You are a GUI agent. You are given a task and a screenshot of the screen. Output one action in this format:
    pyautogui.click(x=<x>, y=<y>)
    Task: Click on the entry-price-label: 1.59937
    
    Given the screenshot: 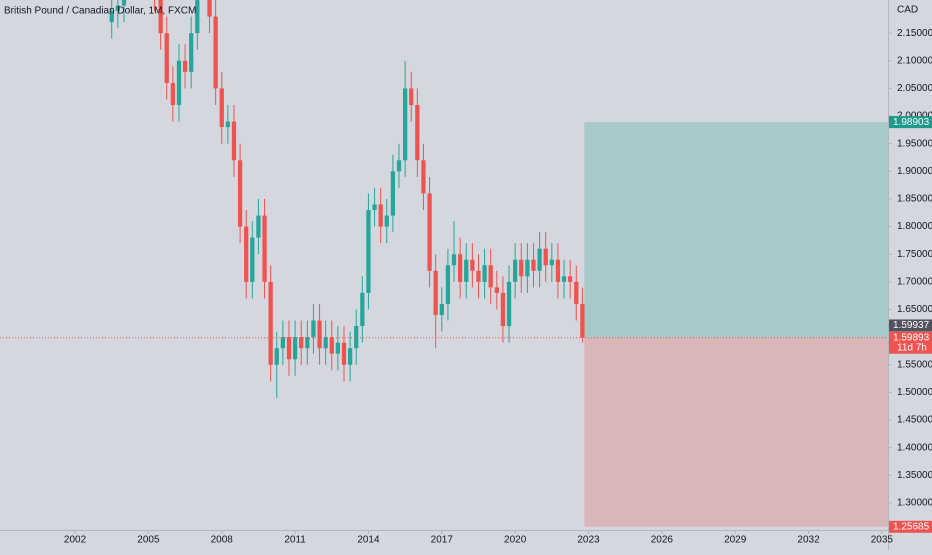 What is the action you would take?
    pyautogui.click(x=911, y=325)
    